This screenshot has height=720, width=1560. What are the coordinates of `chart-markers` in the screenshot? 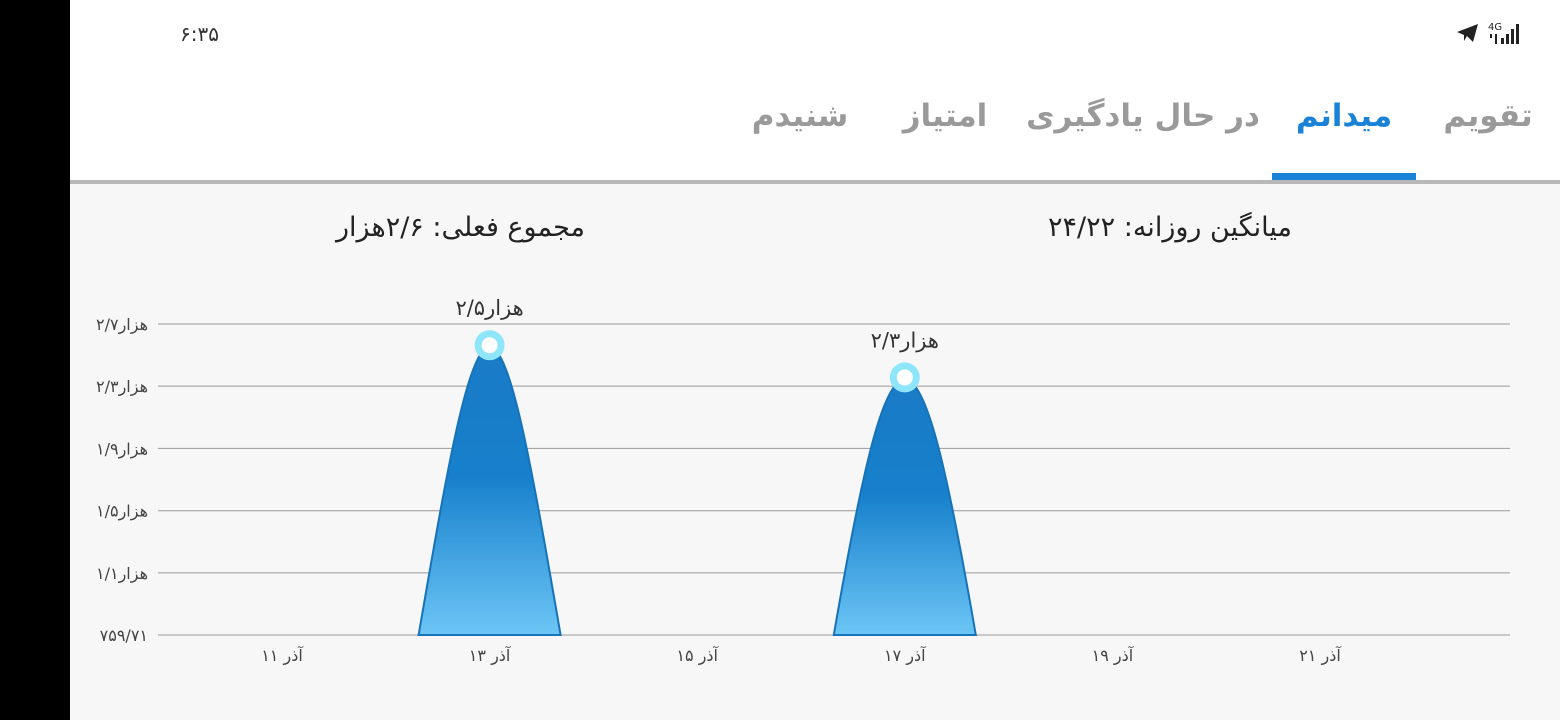 It's located at (697, 361).